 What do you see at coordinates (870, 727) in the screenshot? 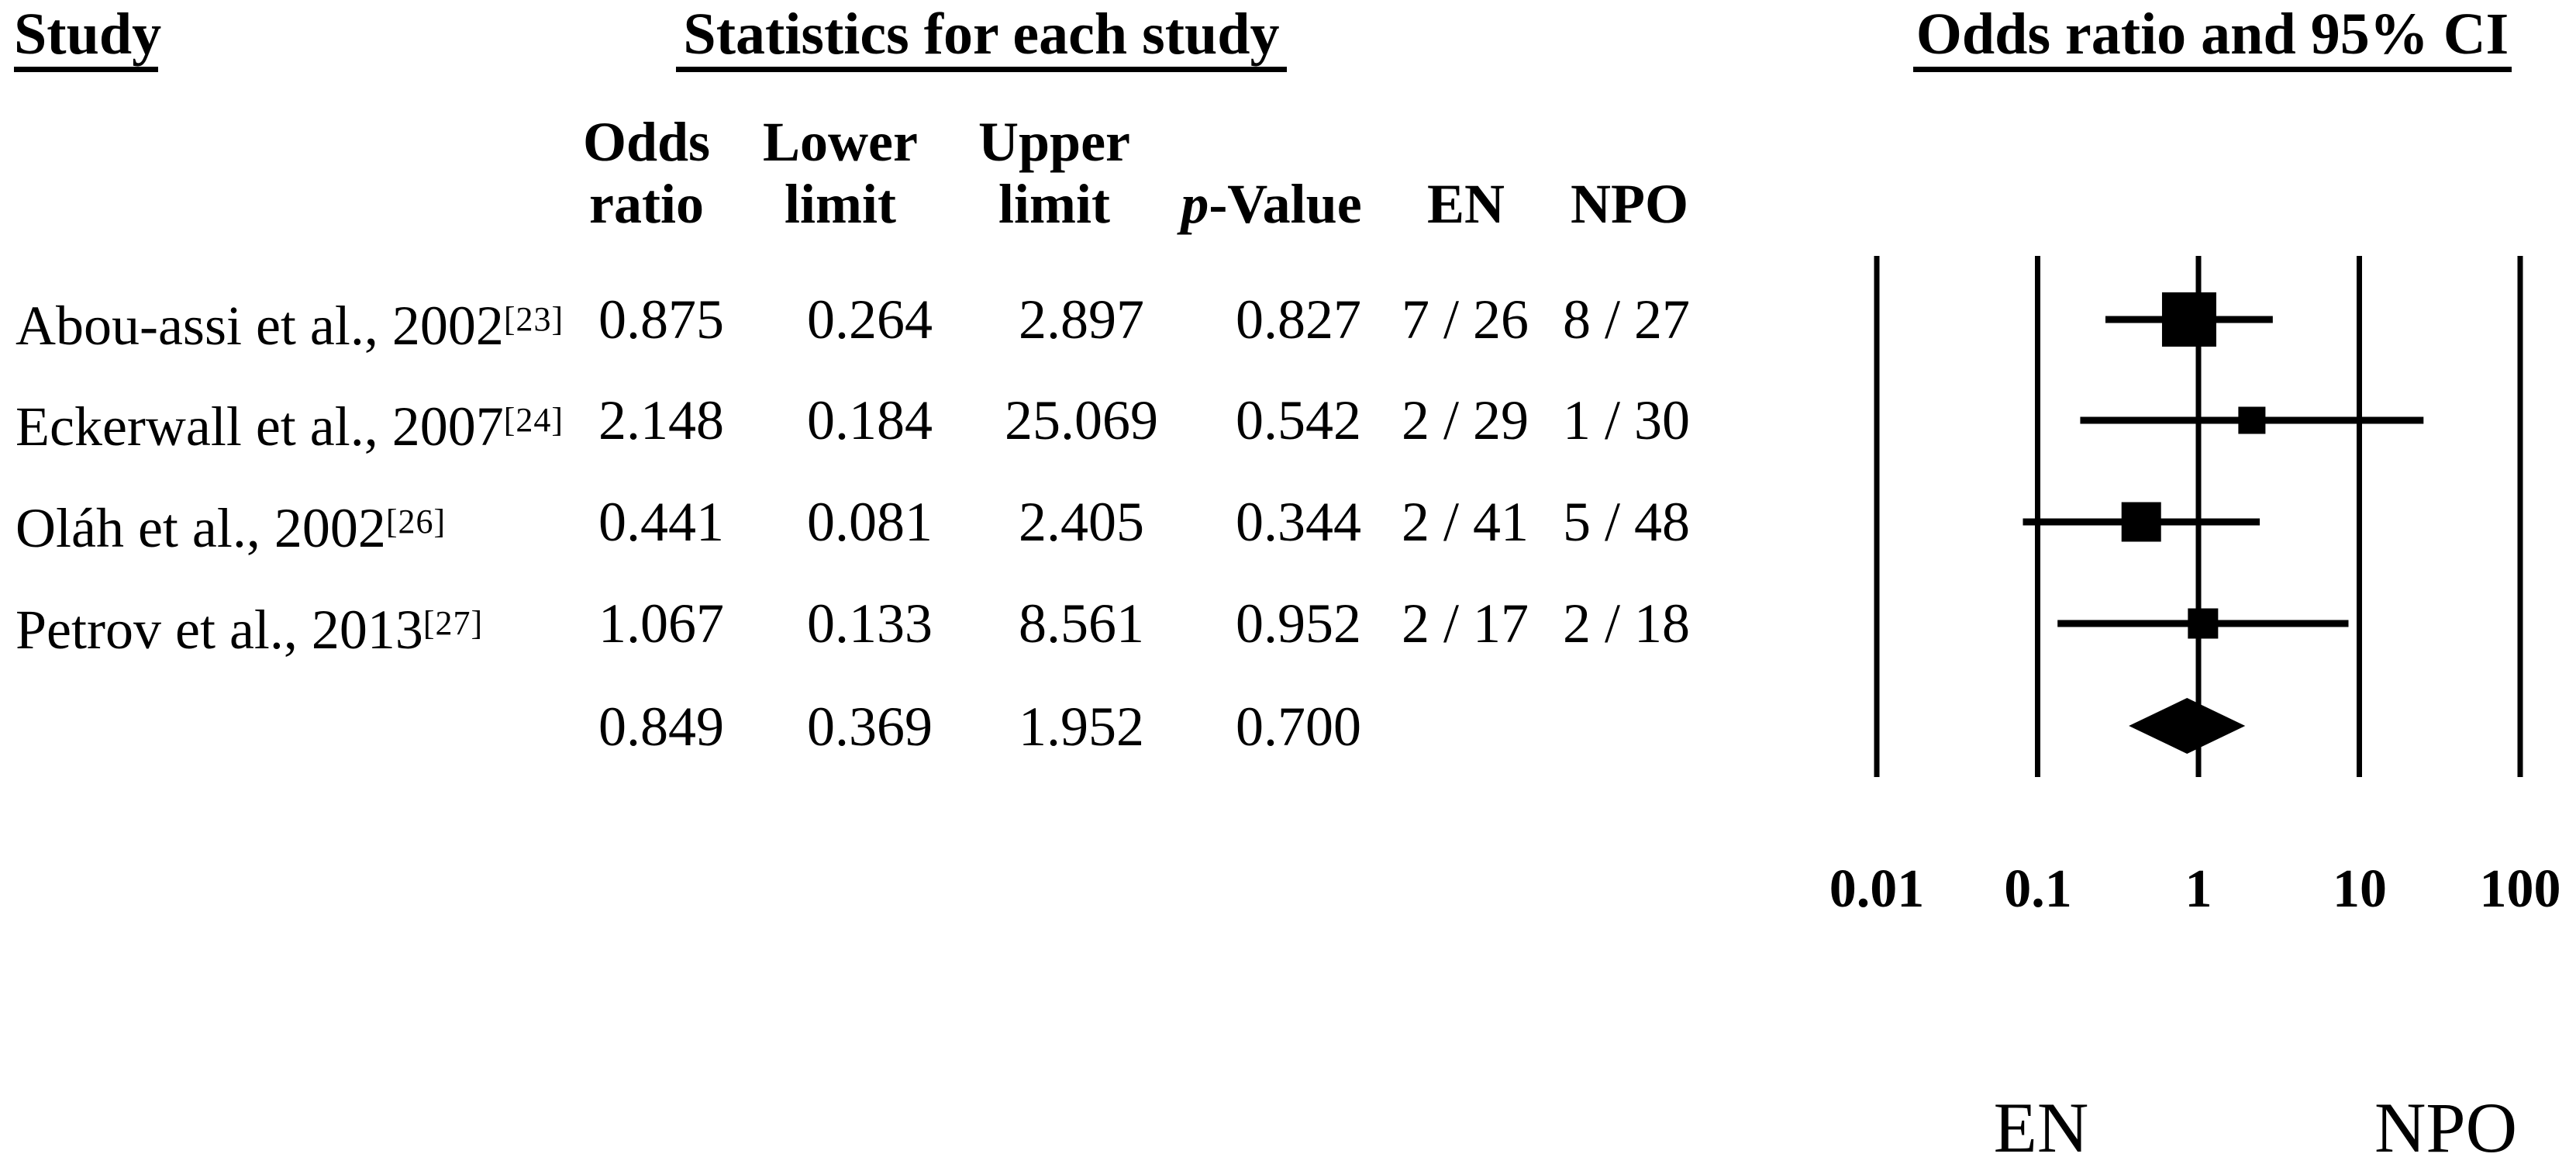
I see `lower-limit-value: 0.369` at bounding box center [870, 727].